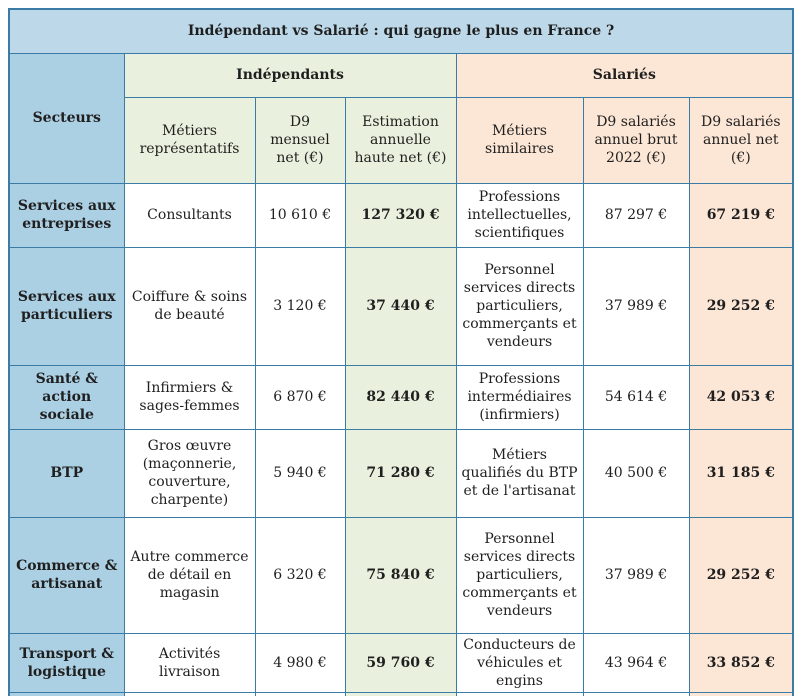 This screenshot has height=696, width=800. I want to click on cell-metier-independant: Activités livraison, so click(189, 663).